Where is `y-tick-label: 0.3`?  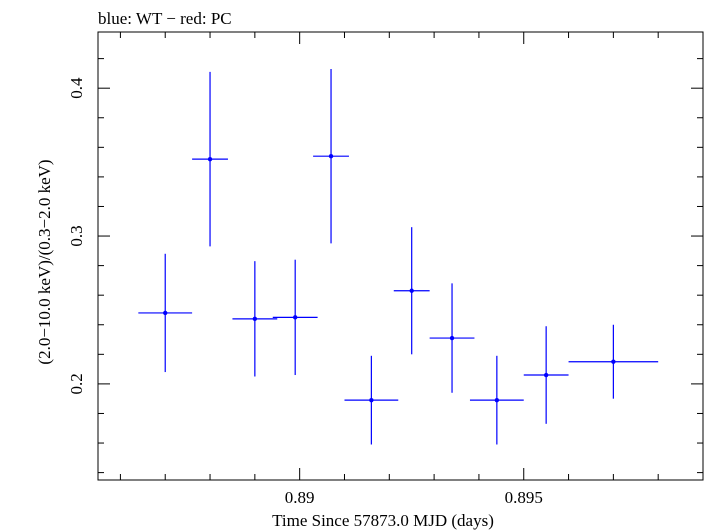 y-tick-label: 0.3 is located at coordinates (76, 235).